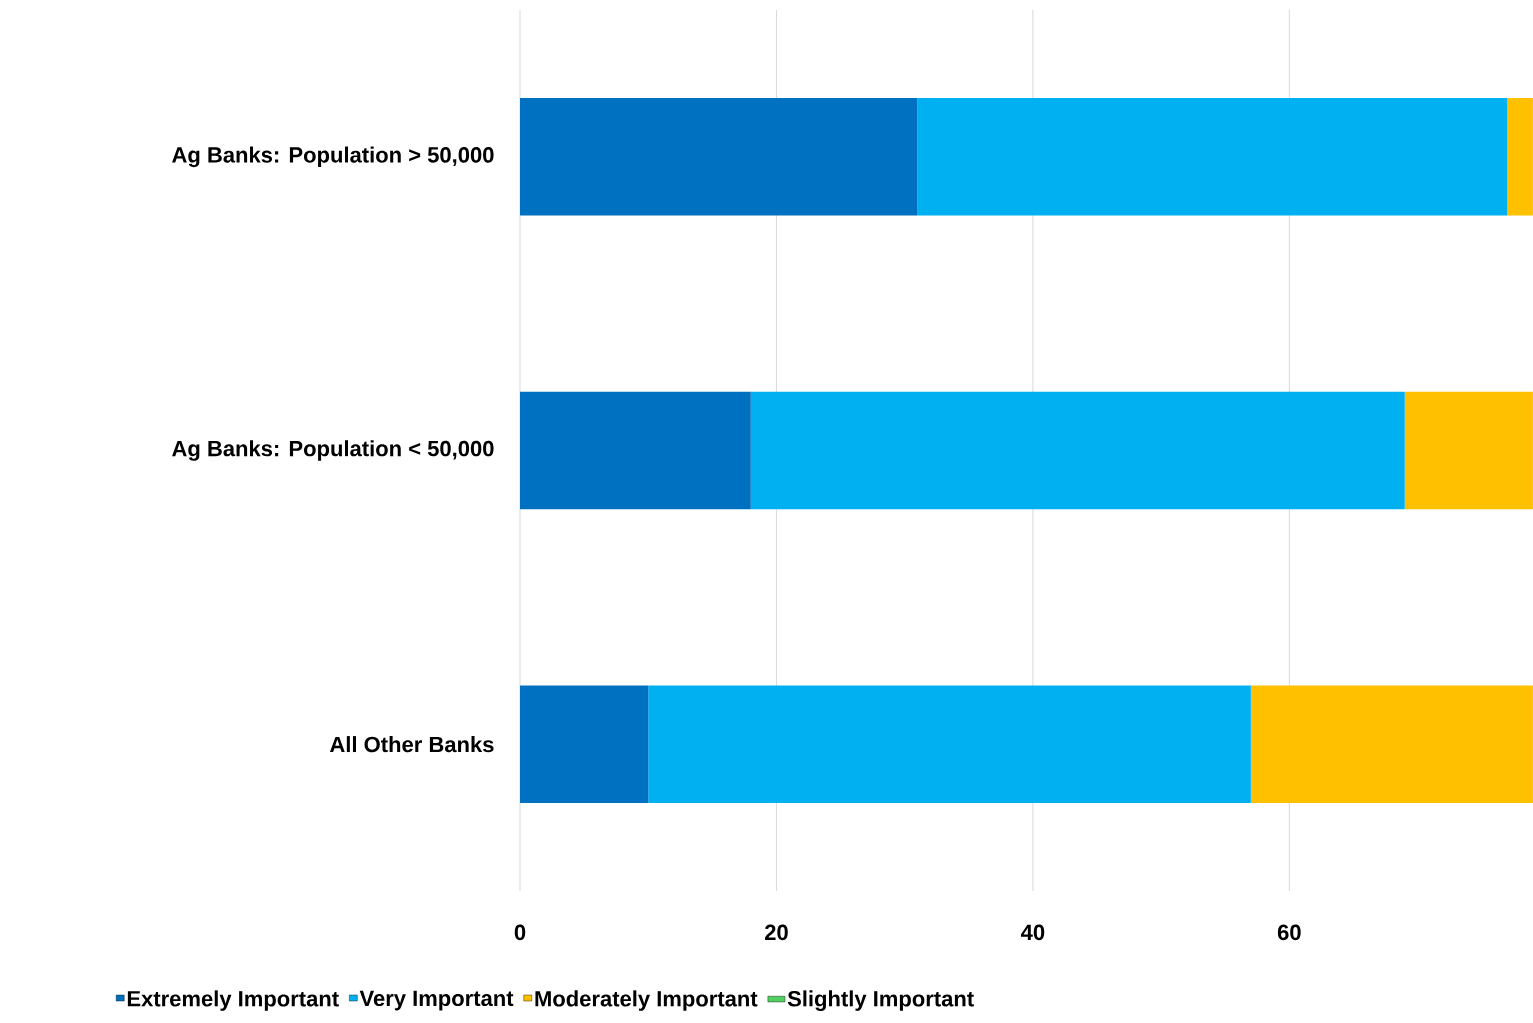  I want to click on y-tick-label: All Other Banks, so click(411, 744).